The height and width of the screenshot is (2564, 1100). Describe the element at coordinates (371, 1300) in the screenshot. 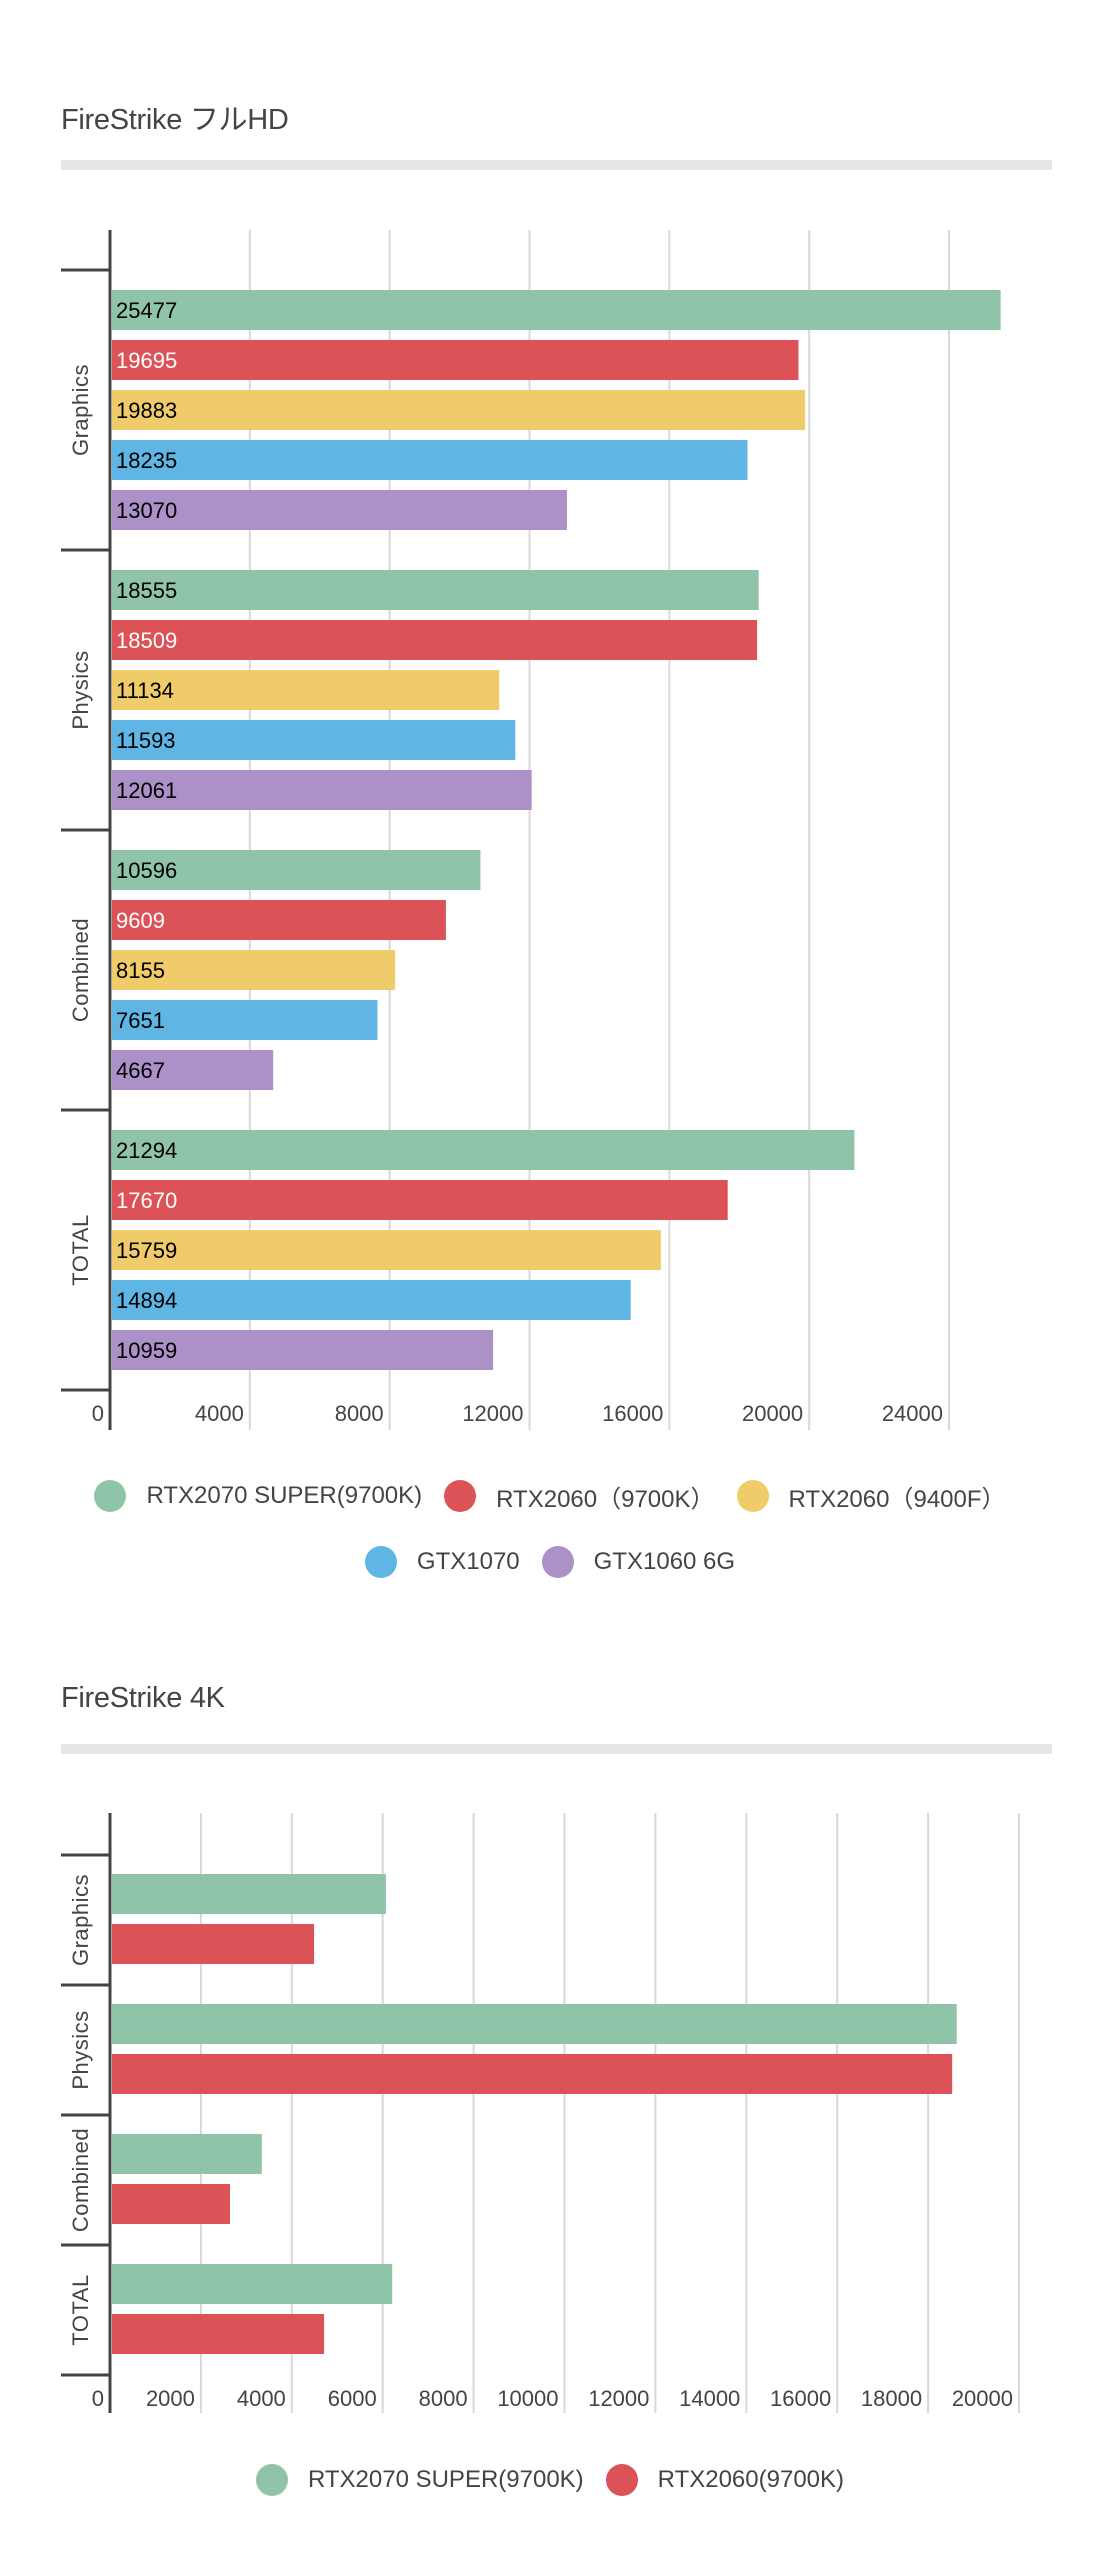

I see `bar-total-gtx1070` at that location.